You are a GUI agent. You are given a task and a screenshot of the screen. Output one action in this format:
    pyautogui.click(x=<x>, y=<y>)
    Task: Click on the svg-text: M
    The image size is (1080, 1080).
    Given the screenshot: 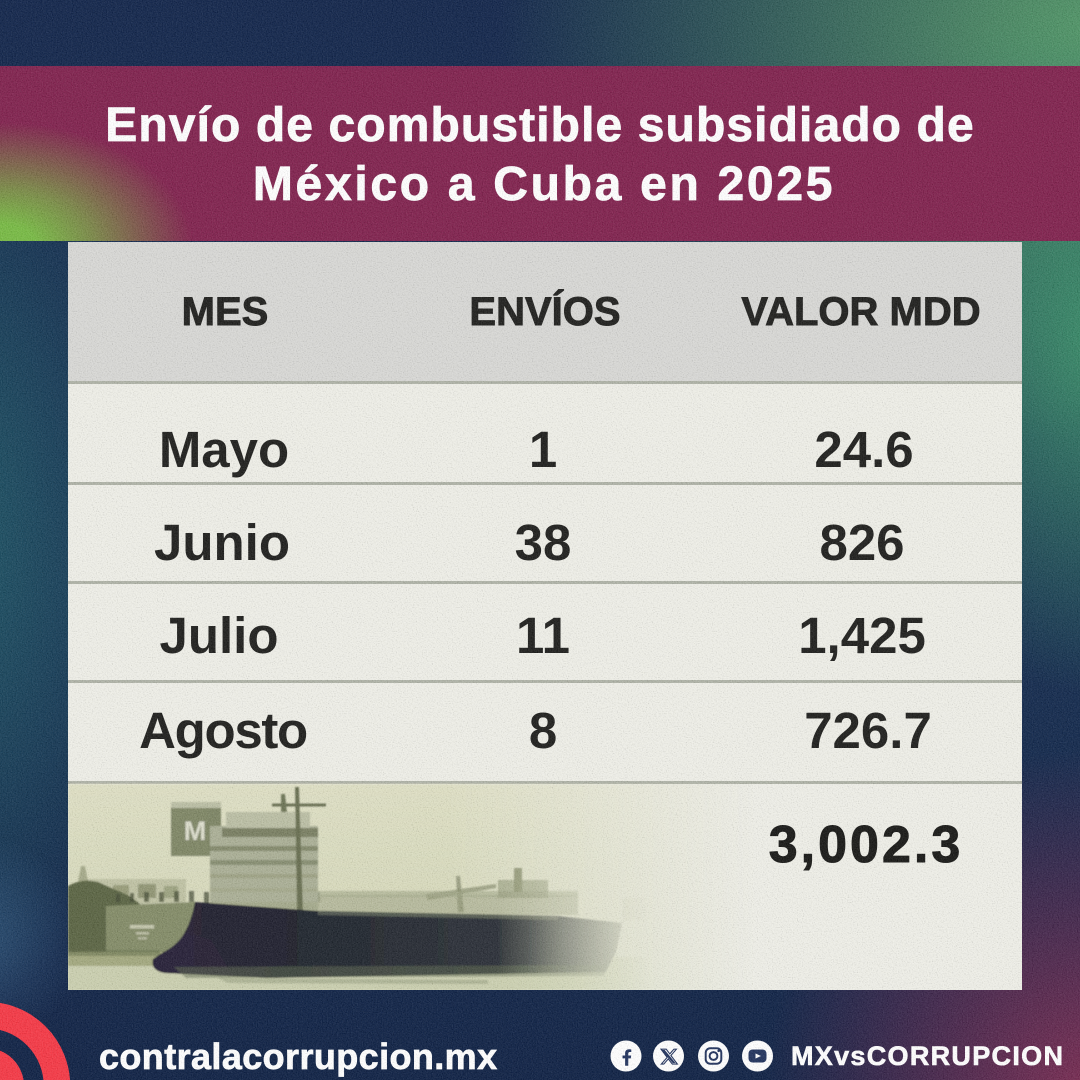 What is the action you would take?
    pyautogui.click(x=195, y=831)
    